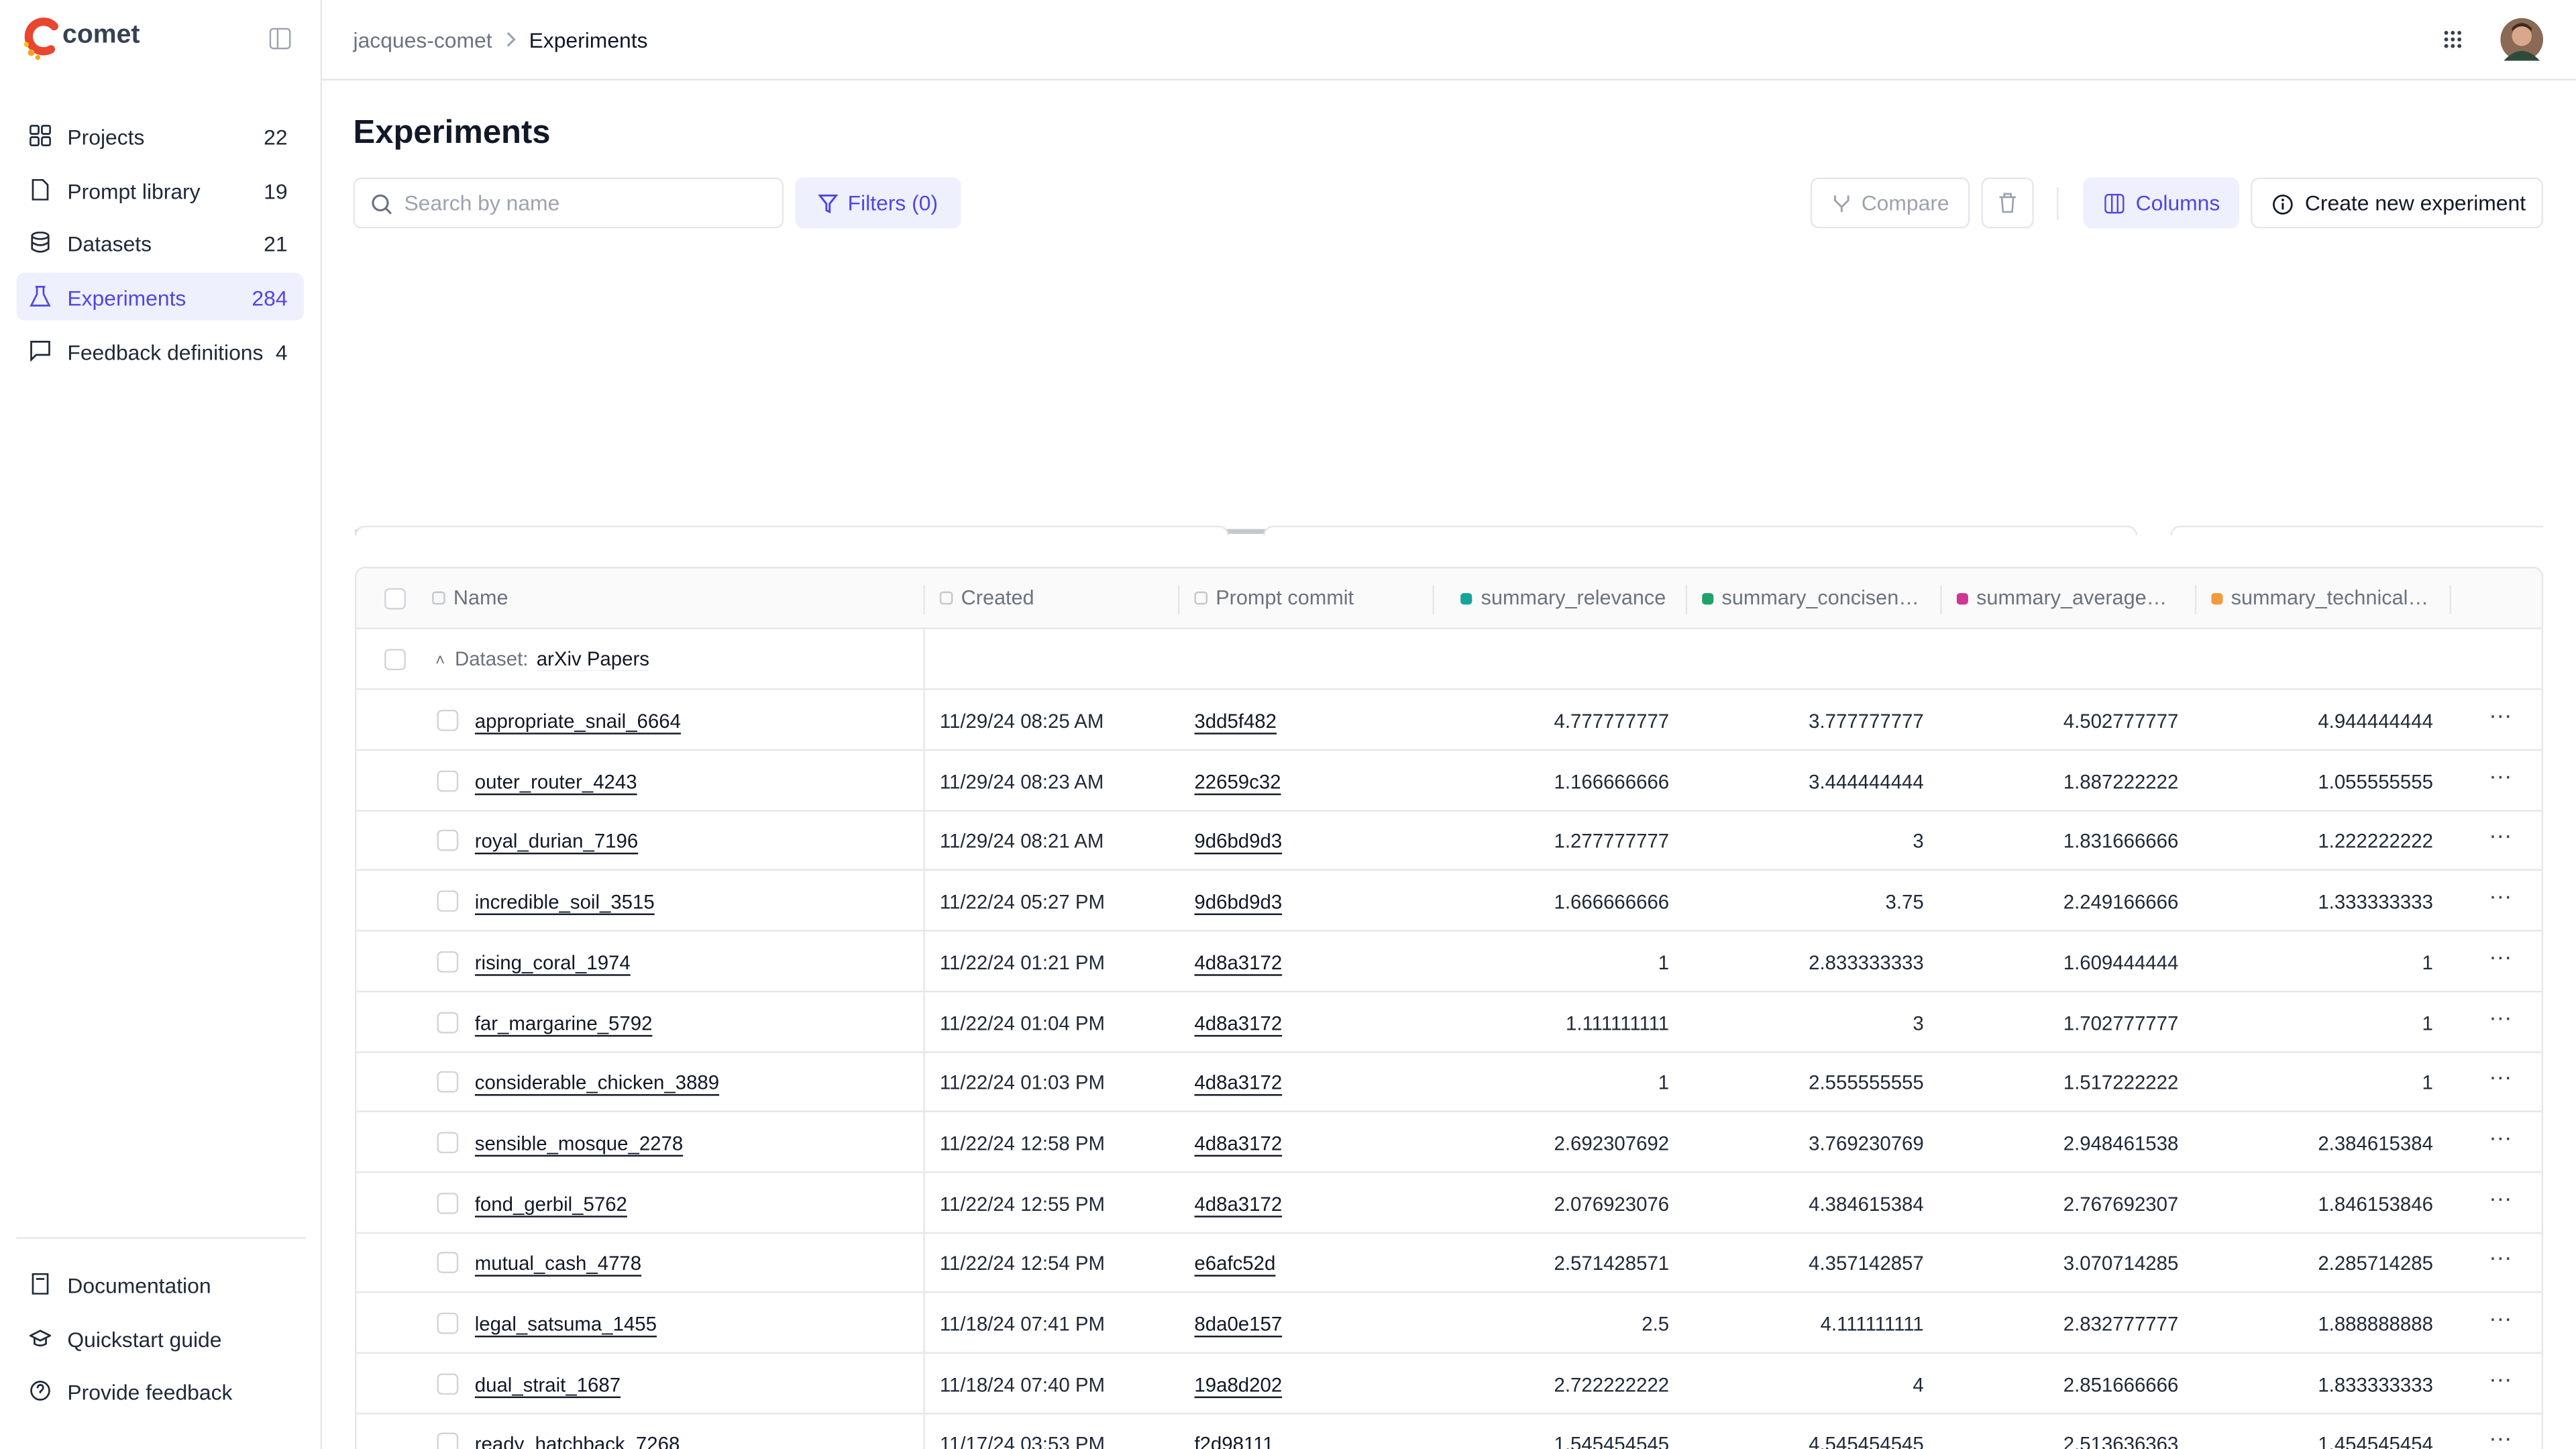 The image size is (2576, 1449). Describe the element at coordinates (1303, 597) in the screenshot. I see `column-header: Prompt commit` at that location.